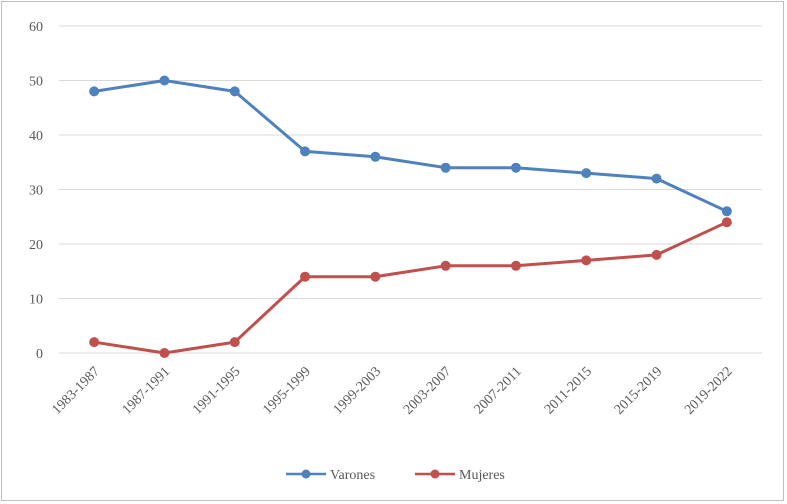 The width and height of the screenshot is (787, 504). Describe the element at coordinates (287, 391) in the screenshot. I see `x-tick-label: 1995-1999` at that location.